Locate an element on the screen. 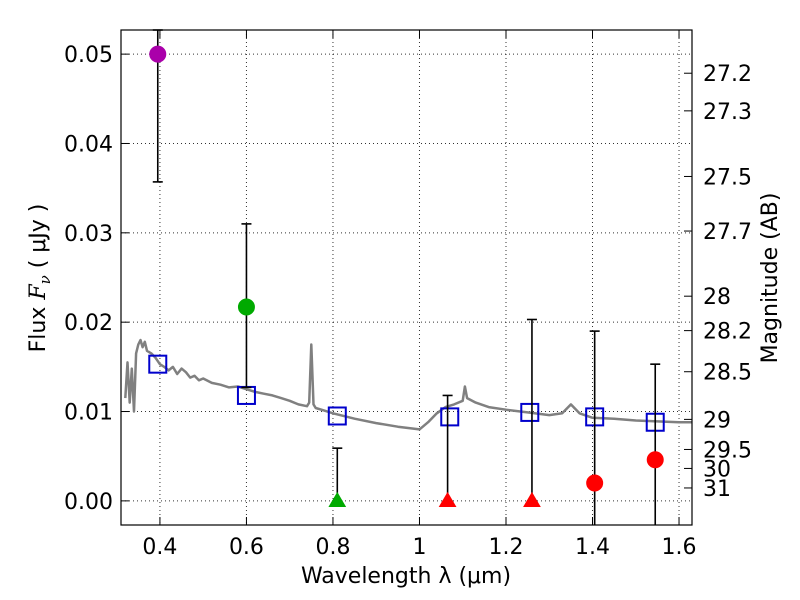  y-tick-label: 0.01 is located at coordinates (88, 413).